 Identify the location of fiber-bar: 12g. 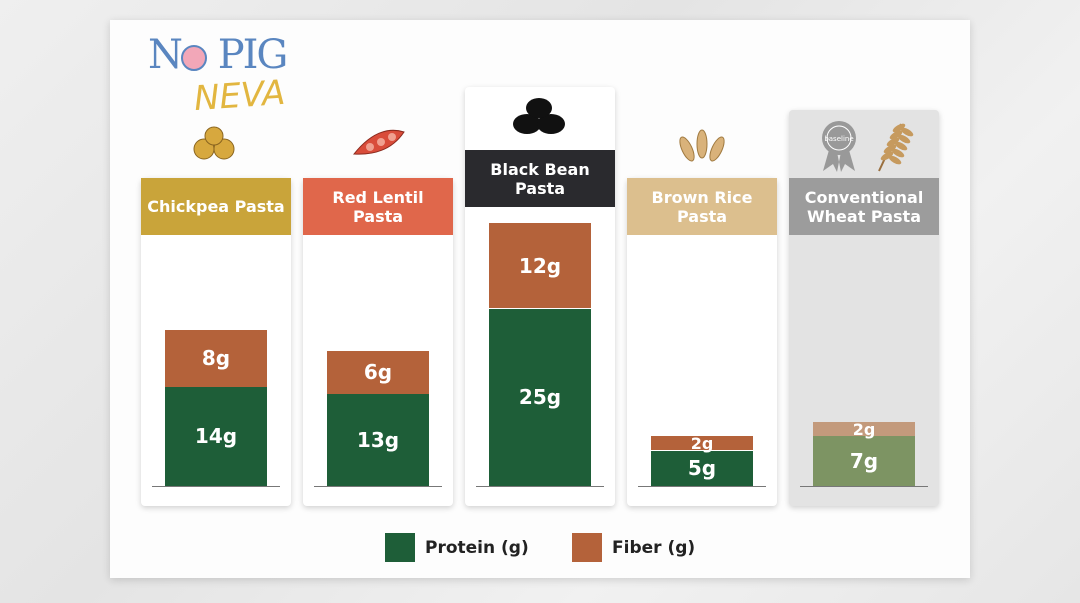
(540, 266).